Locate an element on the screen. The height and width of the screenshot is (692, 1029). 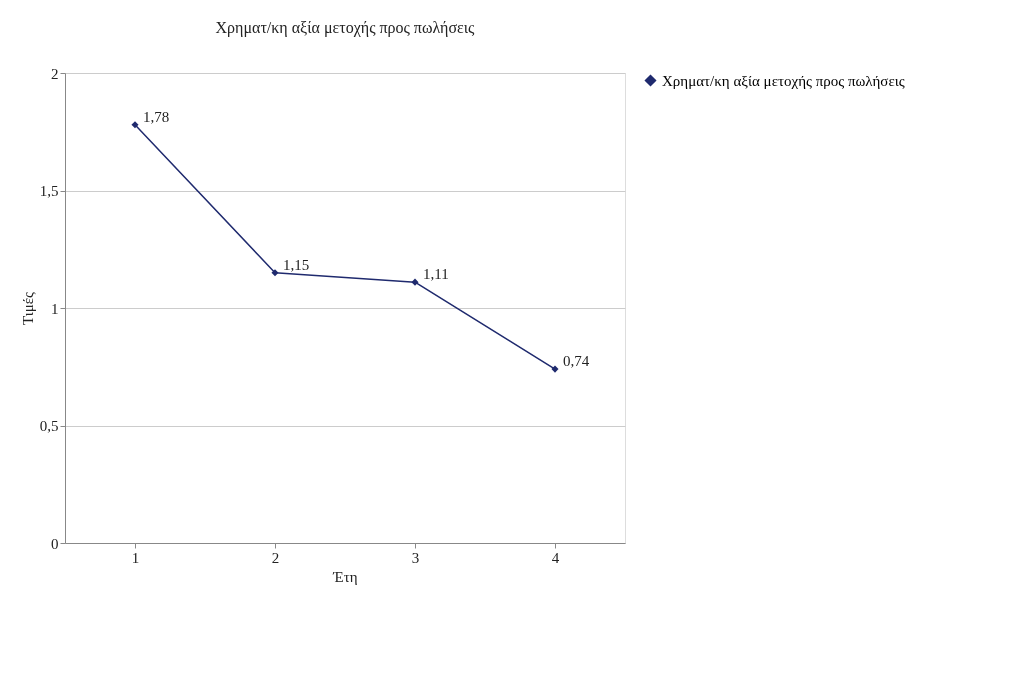
data-label: 1,11 is located at coordinates (436, 274).